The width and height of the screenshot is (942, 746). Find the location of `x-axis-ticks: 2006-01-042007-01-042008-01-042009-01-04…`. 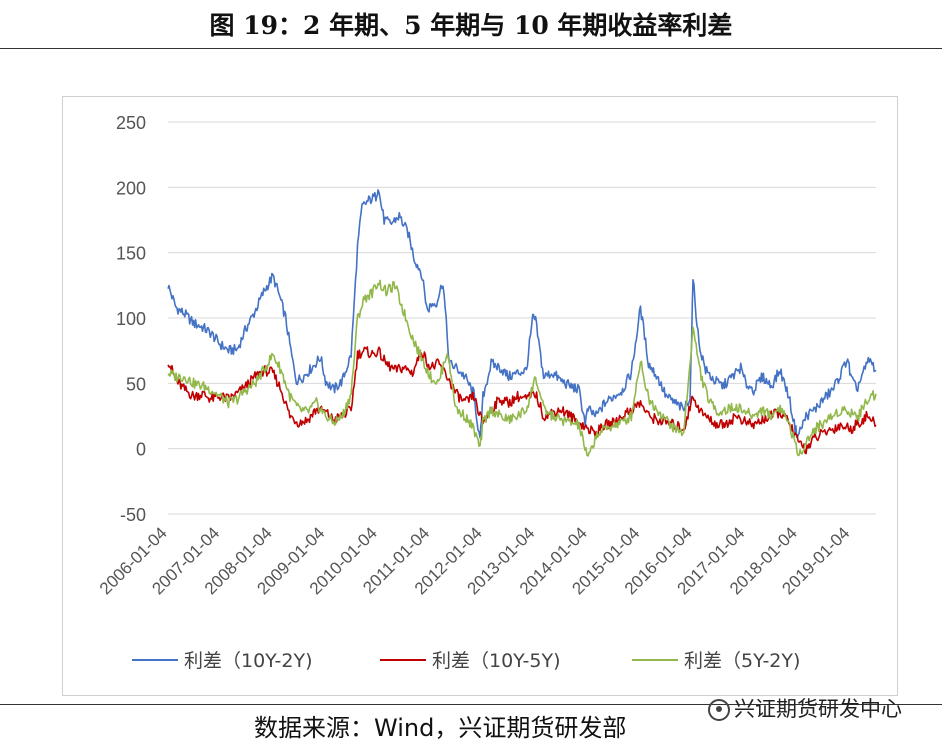

x-axis-ticks: 2006-01-042007-01-042008-01-042009-01-04… is located at coordinates (474, 560).